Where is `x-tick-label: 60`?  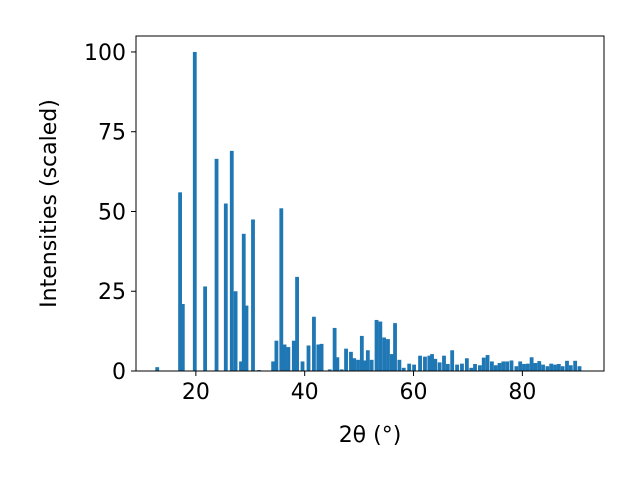 x-tick-label: 60 is located at coordinates (414, 392).